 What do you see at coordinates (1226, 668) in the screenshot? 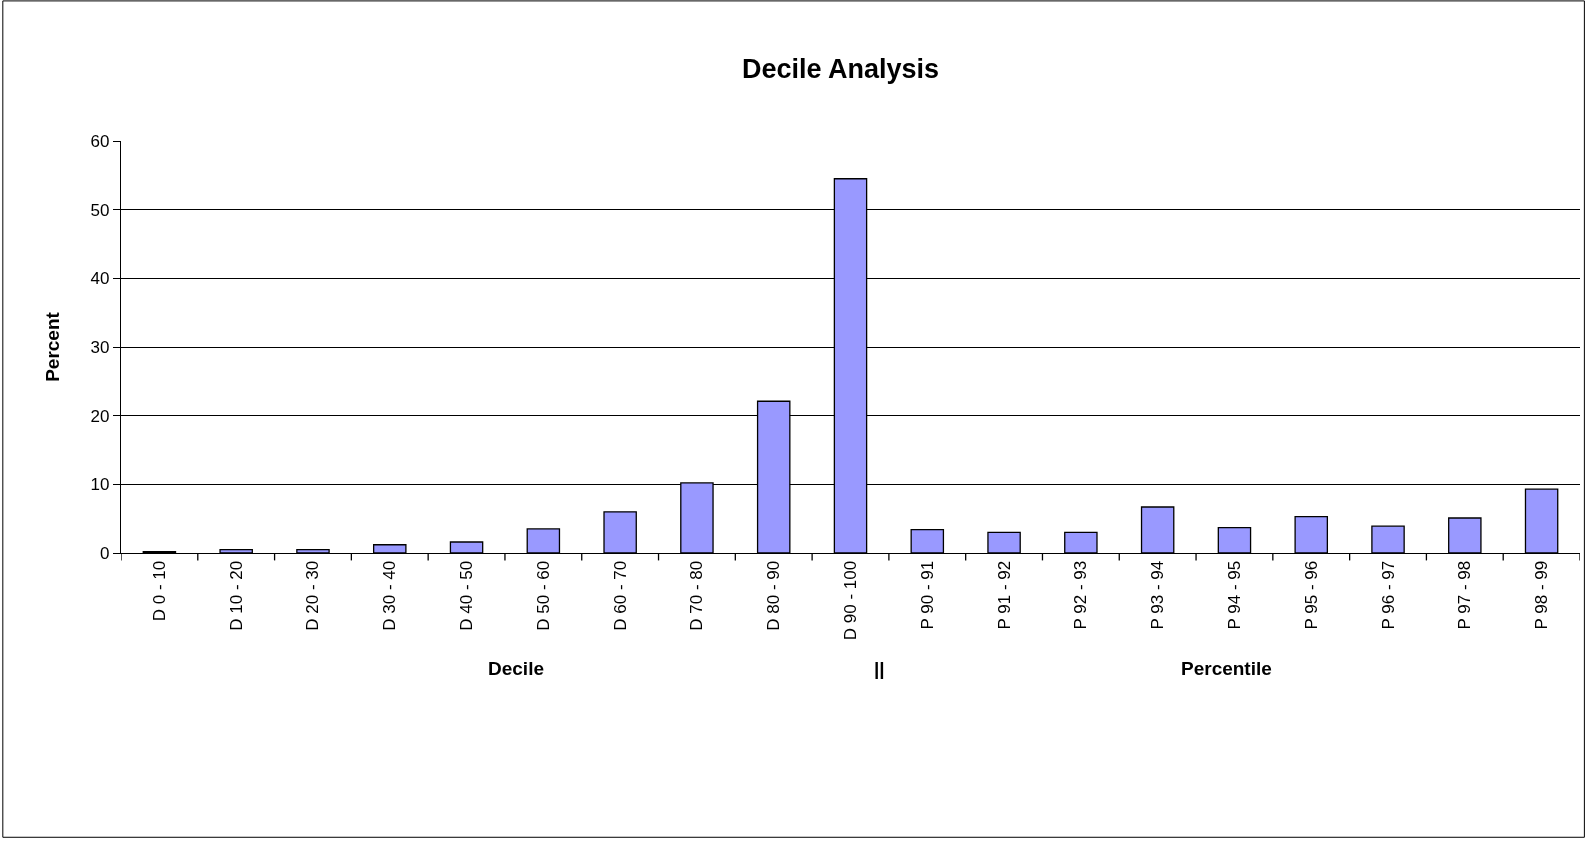
I see `text: Percentile` at bounding box center [1226, 668].